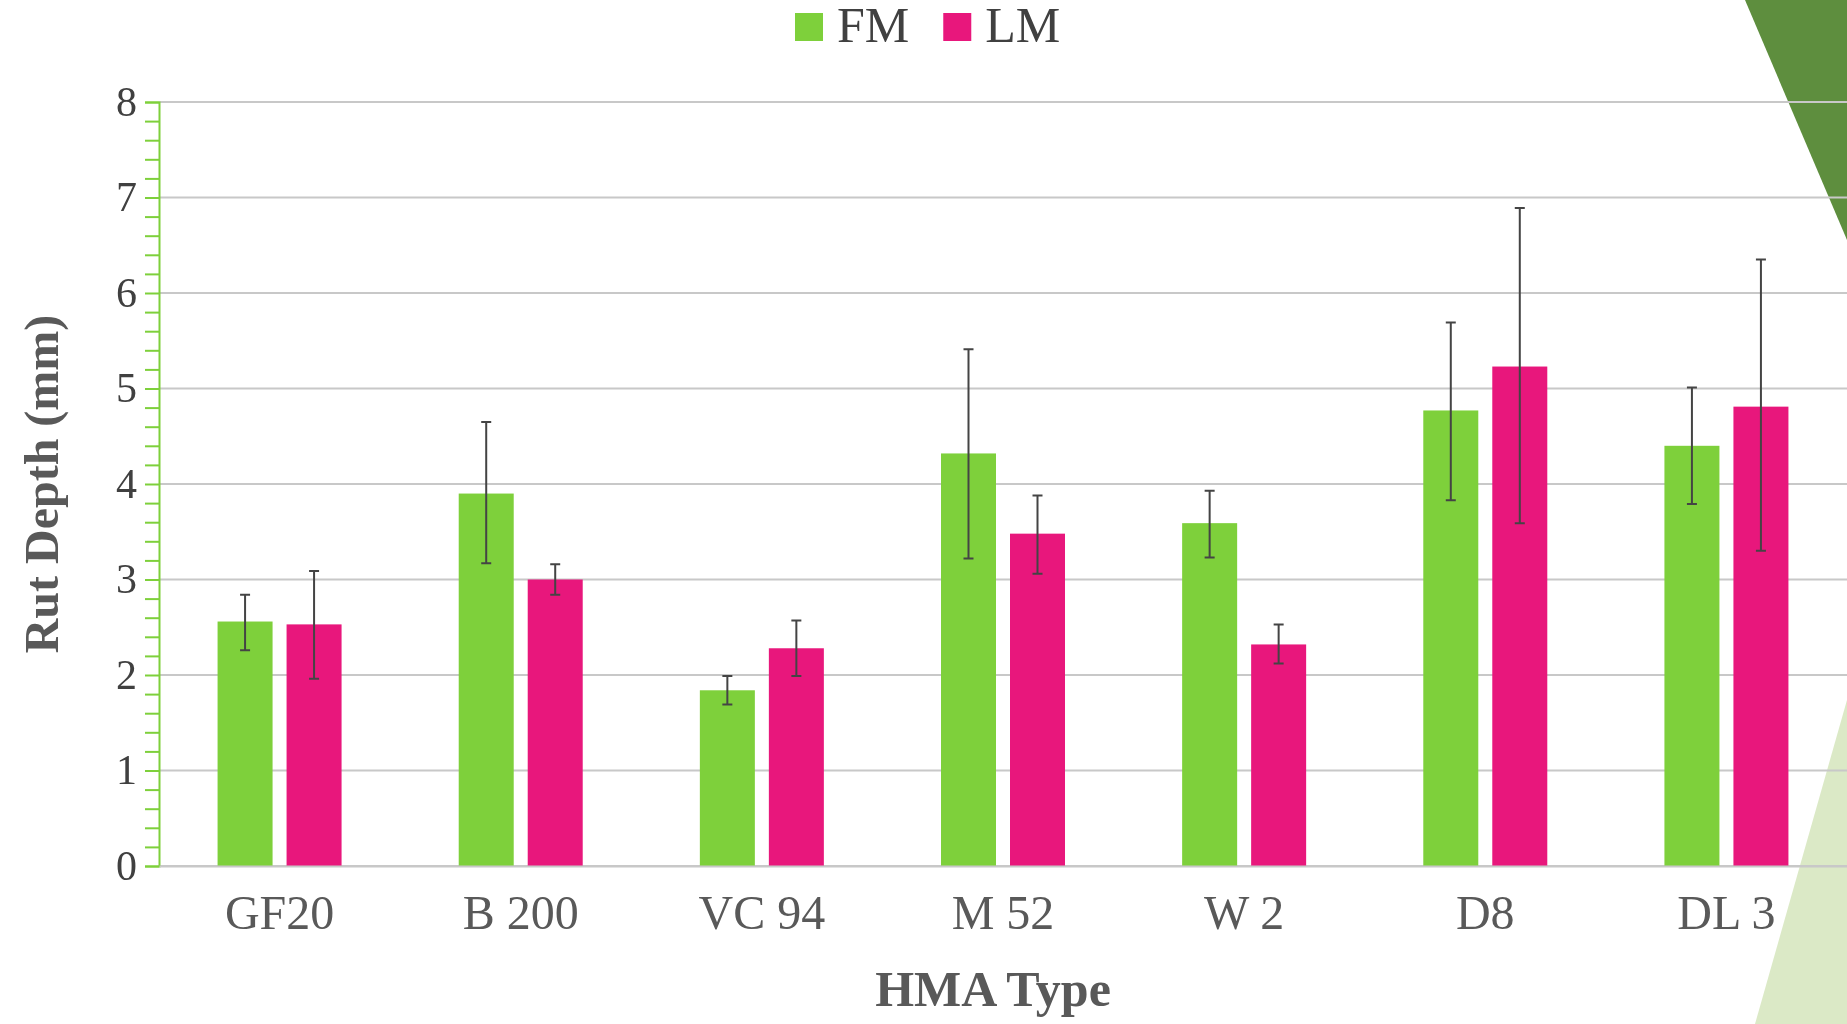 The image size is (1847, 1024). I want to click on x-tick-label: B 200, so click(520, 912).